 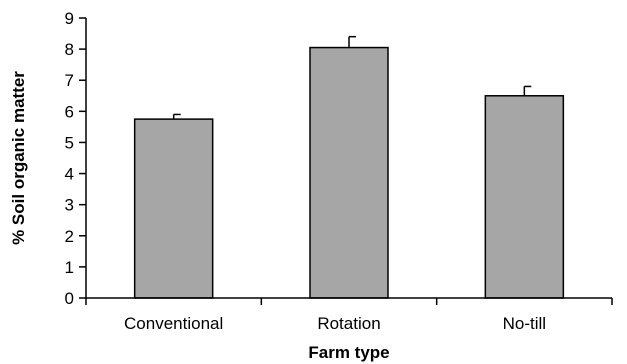 I want to click on y-tick-label: 7, so click(x=69, y=80).